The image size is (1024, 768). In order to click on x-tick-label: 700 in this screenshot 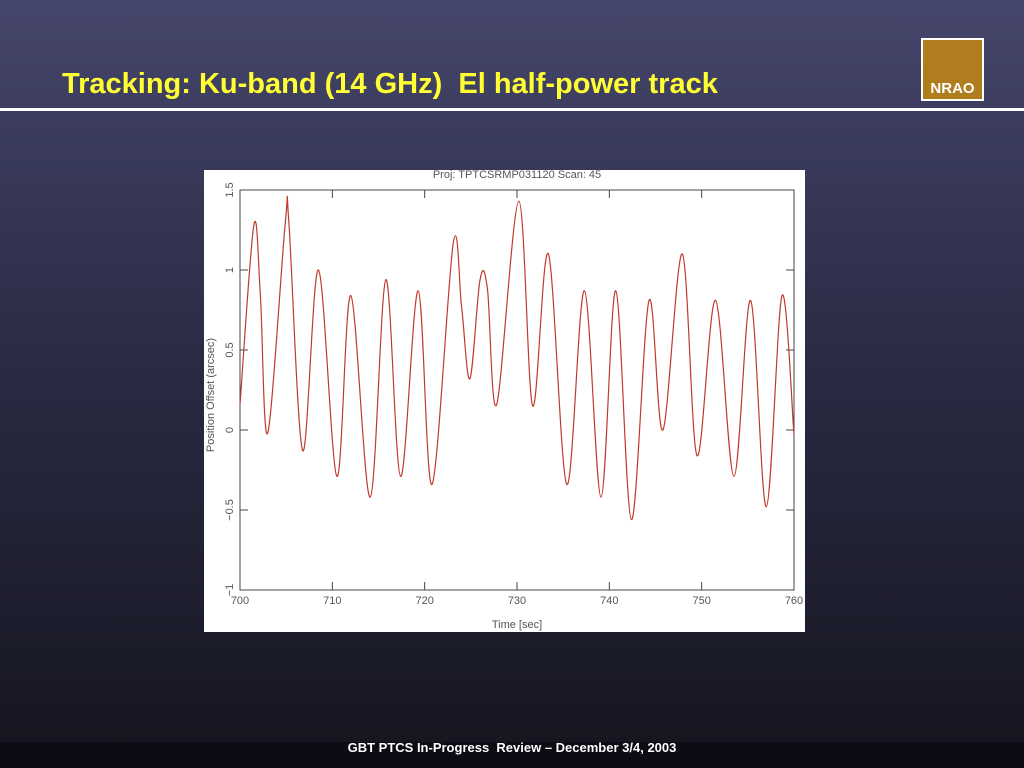, I will do `click(240, 601)`.